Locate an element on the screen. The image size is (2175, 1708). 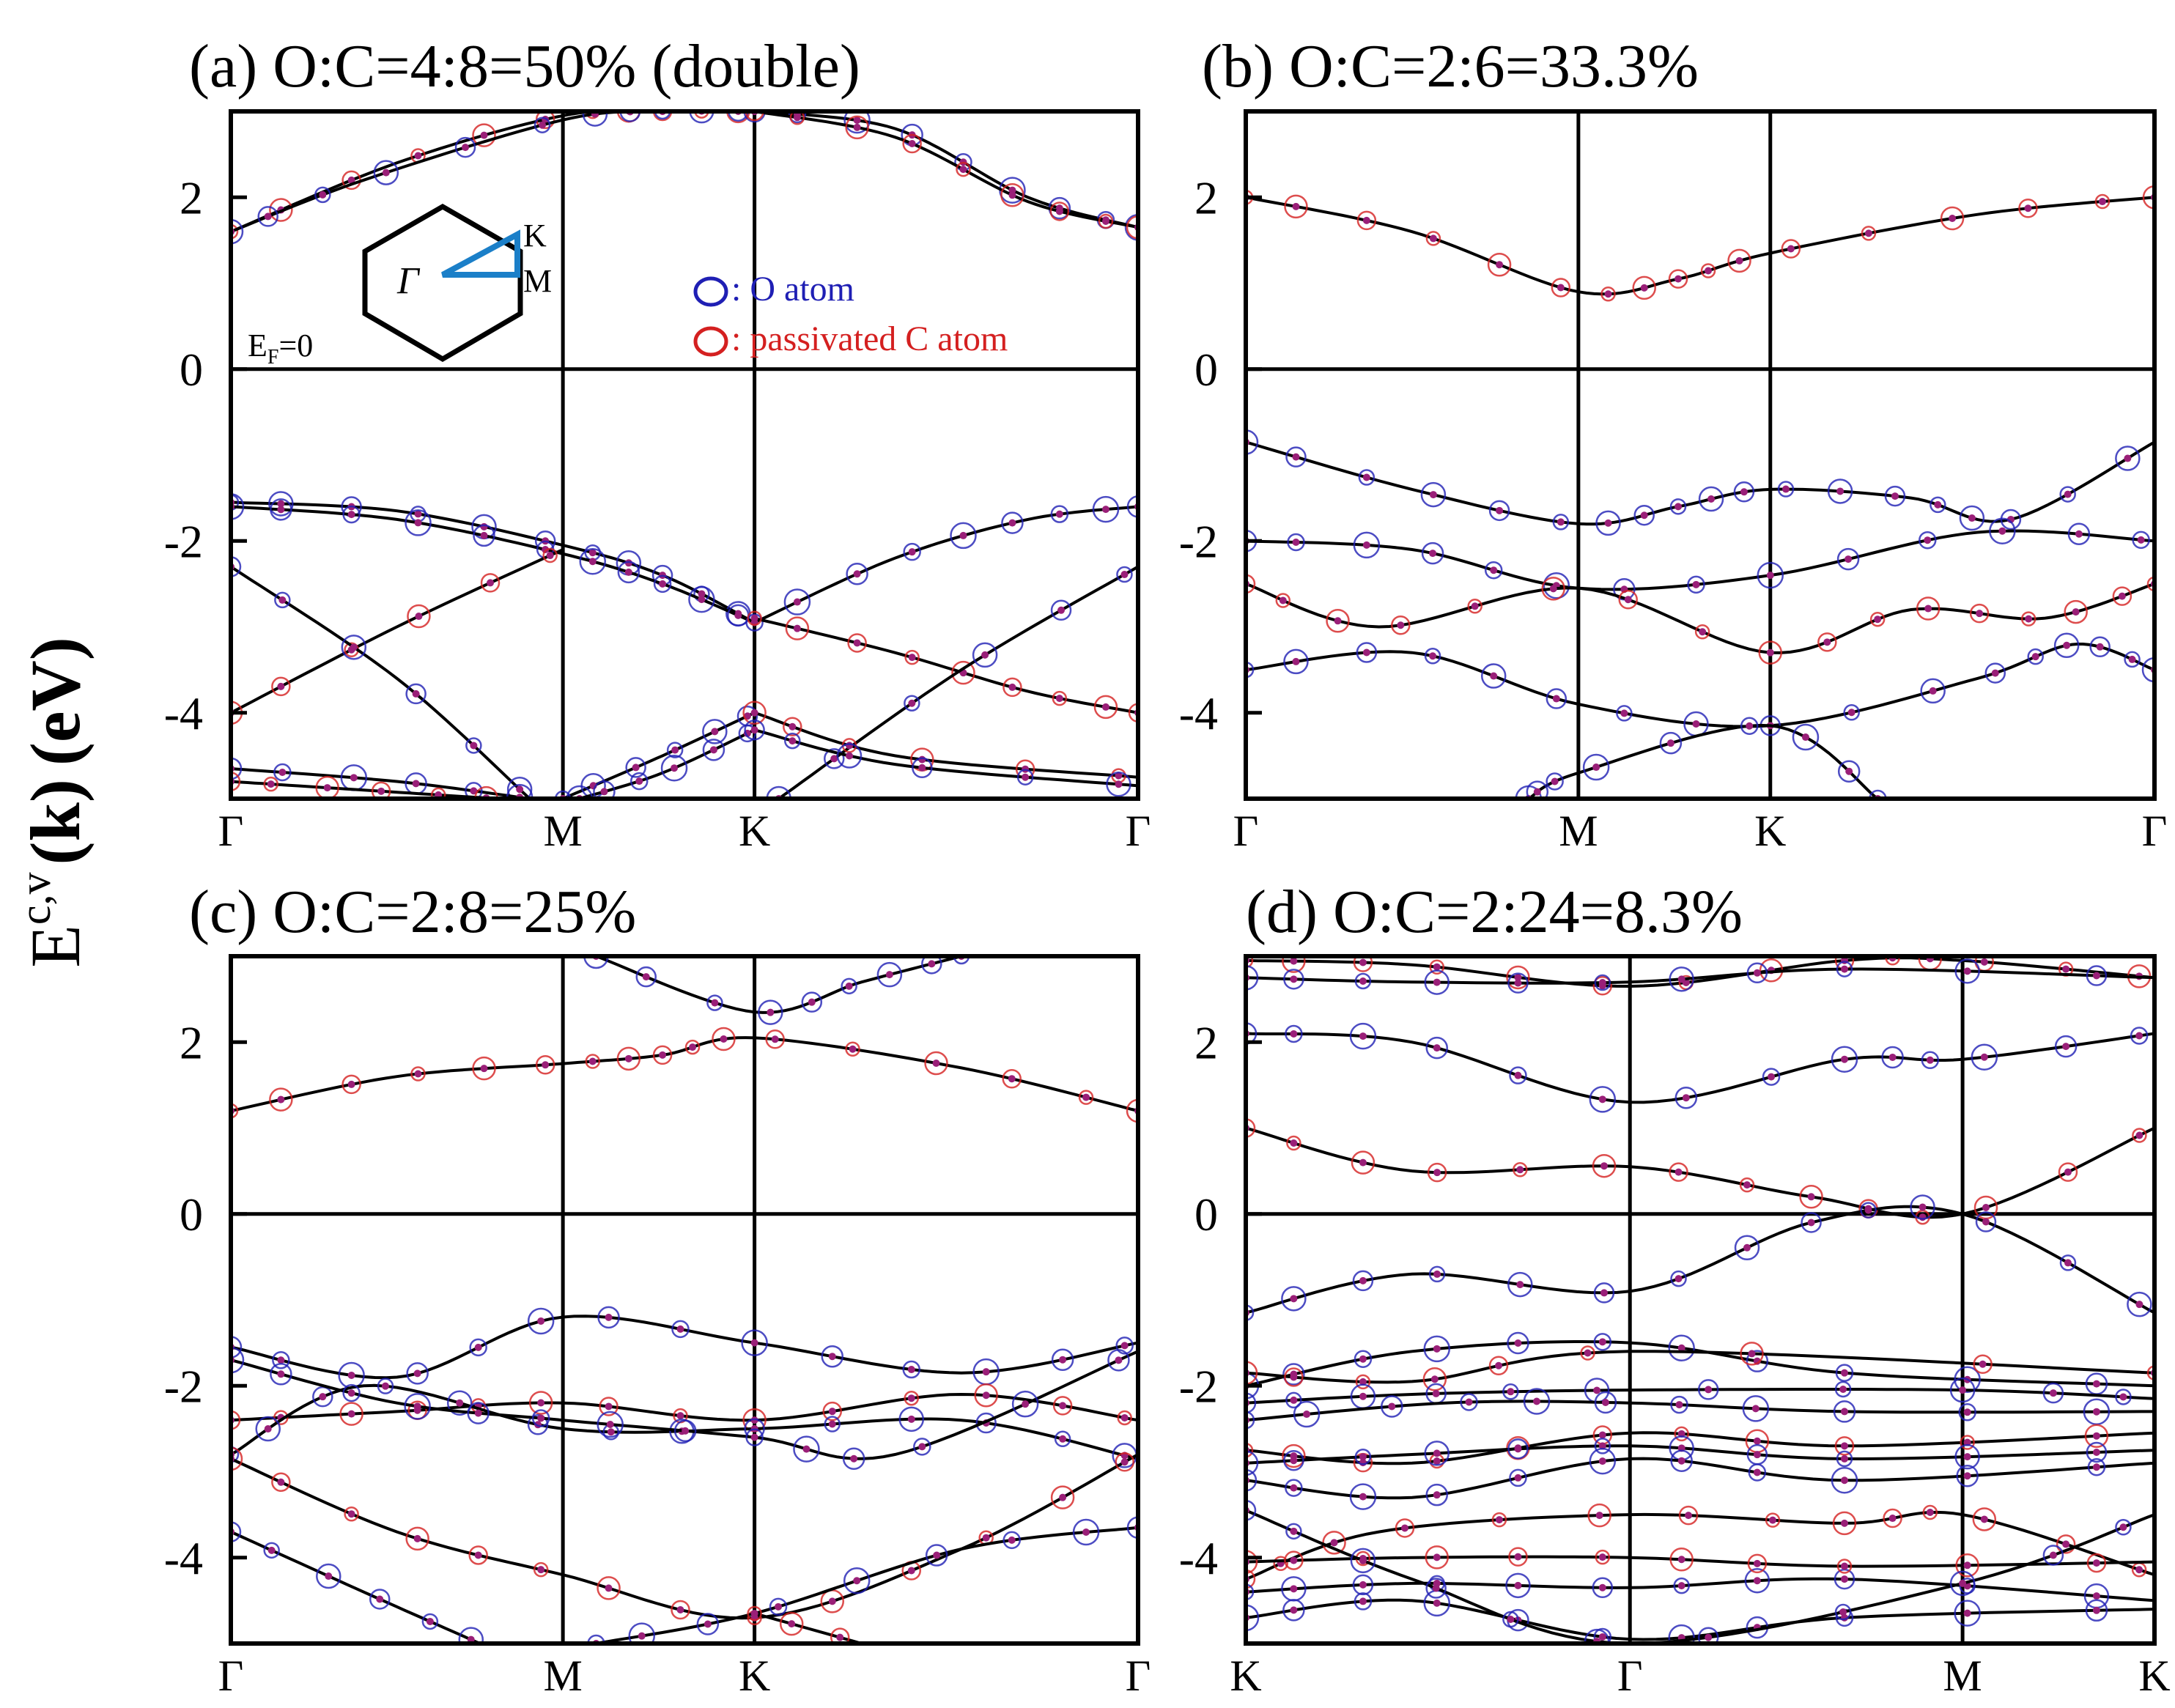
hexagon-icon is located at coordinates (442, 283).